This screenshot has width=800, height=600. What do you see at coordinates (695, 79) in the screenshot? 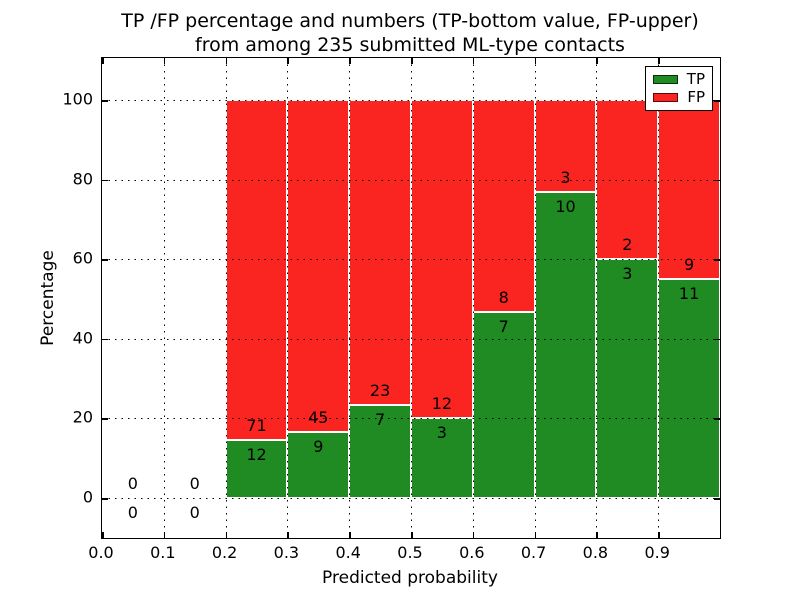
I see `legend-label-tp: TP` at bounding box center [695, 79].